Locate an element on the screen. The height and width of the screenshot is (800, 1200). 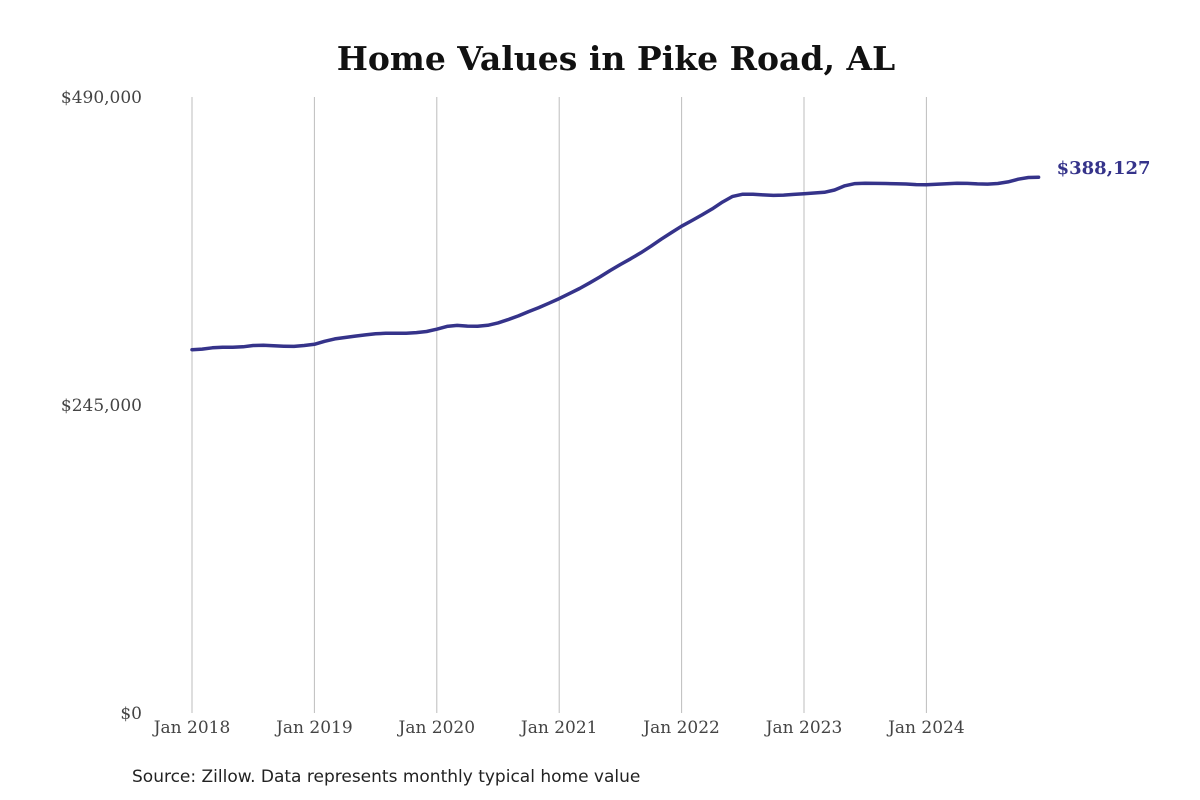
x-tick-label: Jan 2018 is located at coordinates (191, 728).